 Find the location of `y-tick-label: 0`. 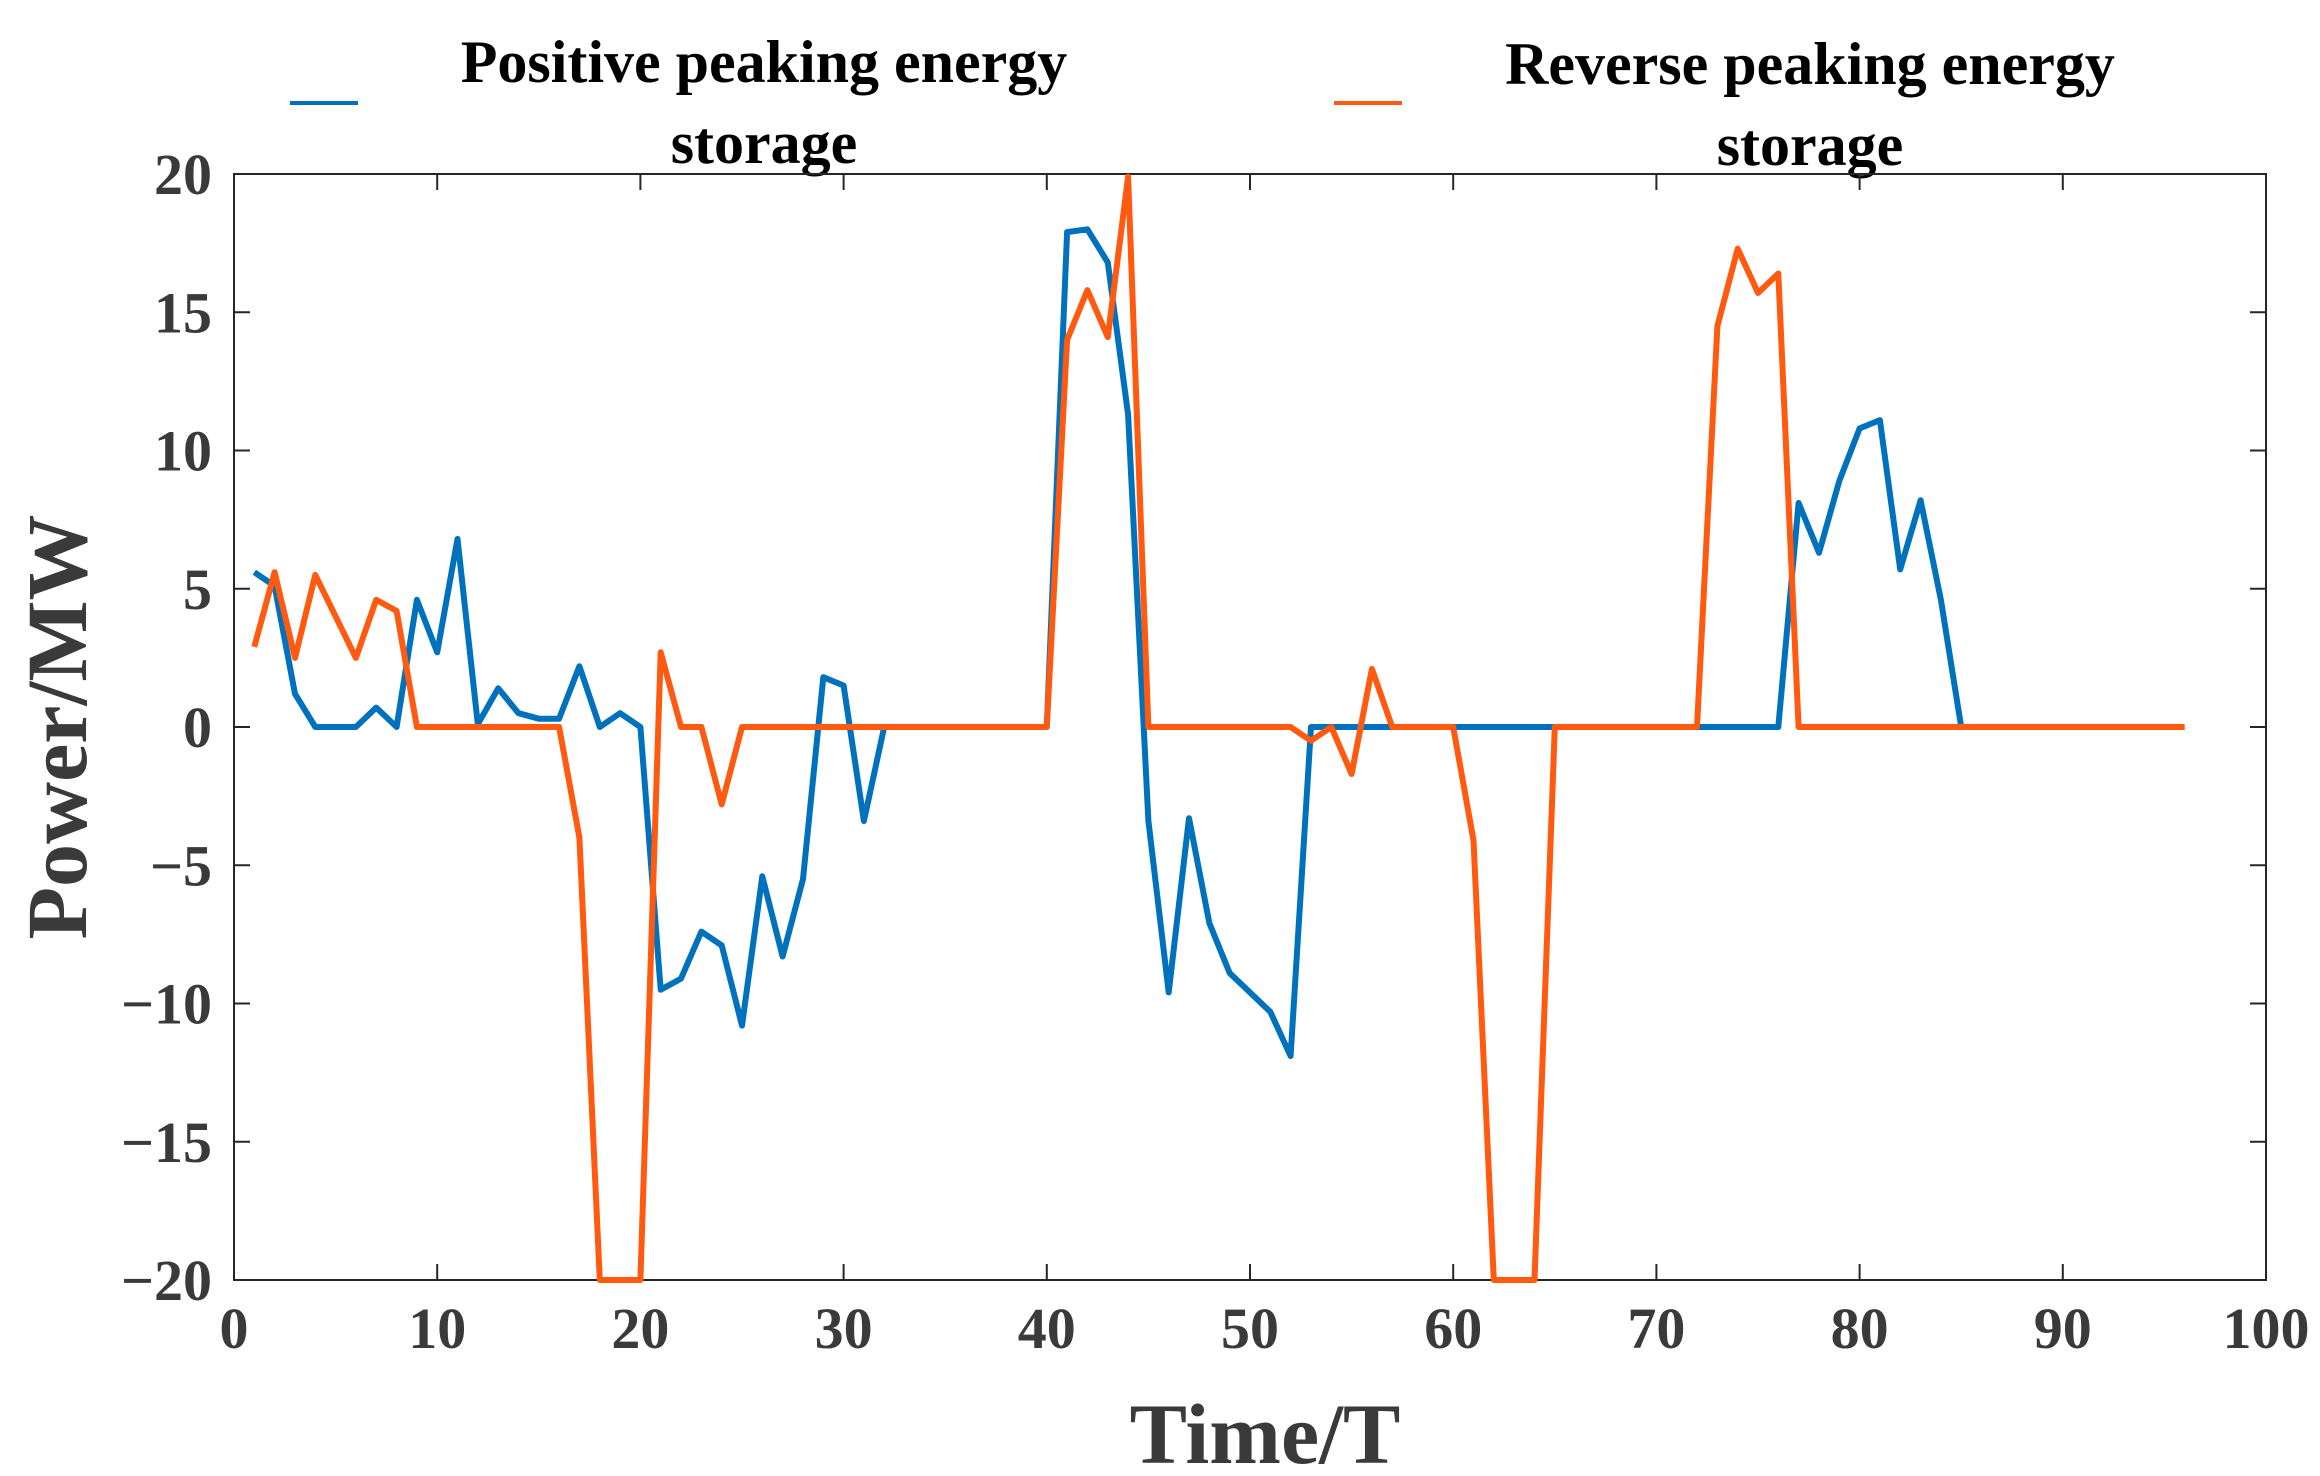

y-tick-label: 0 is located at coordinates (197, 727).